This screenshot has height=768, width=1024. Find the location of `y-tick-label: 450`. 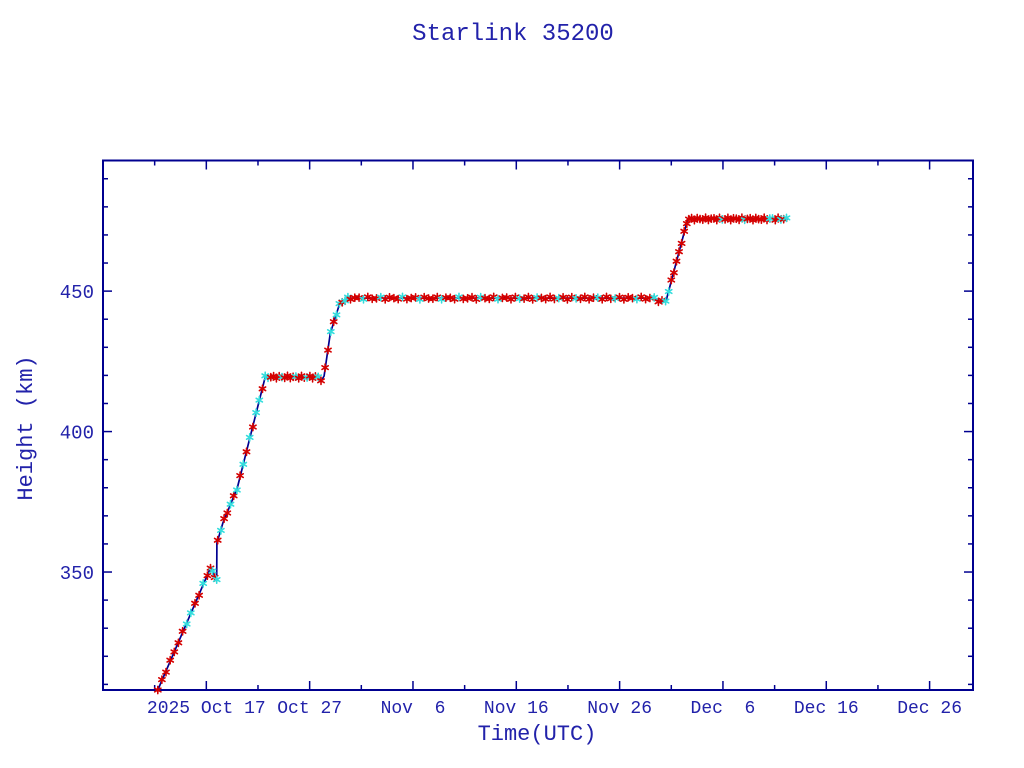

y-tick-label: 450 is located at coordinates (77, 293).